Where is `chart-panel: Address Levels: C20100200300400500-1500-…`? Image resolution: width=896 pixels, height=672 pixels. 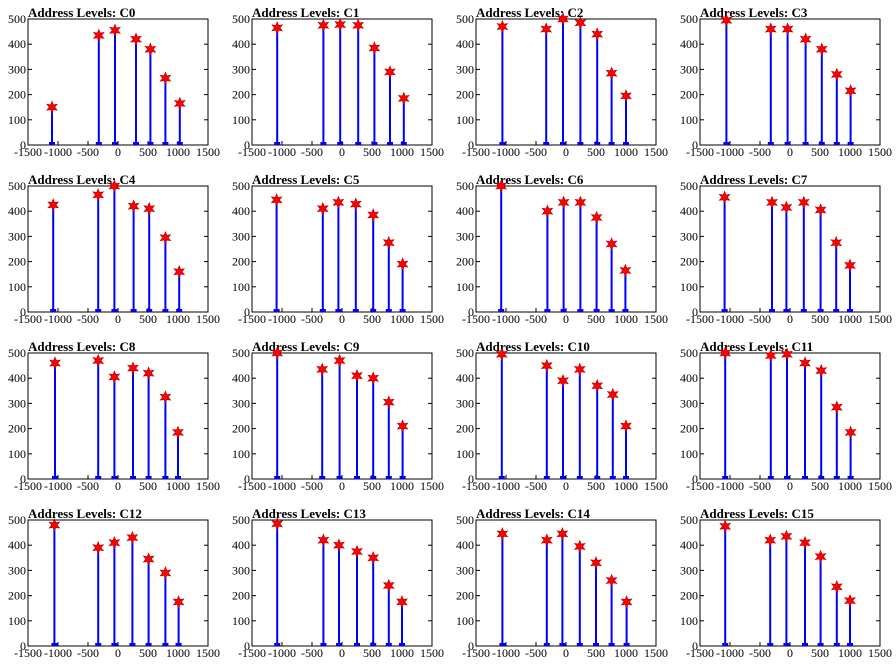 chart-panel: Address Levels: C20100200300400500-1500-… is located at coordinates (562, 82).